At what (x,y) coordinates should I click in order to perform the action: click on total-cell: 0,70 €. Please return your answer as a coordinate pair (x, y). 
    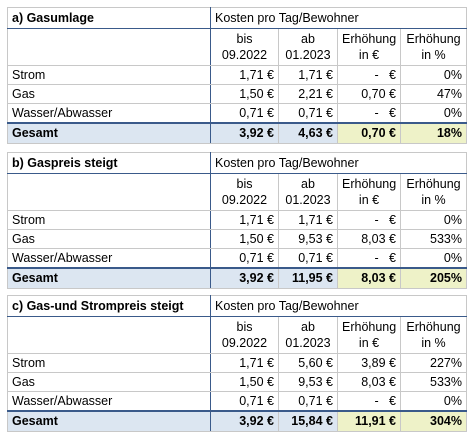
    Looking at the image, I should click on (369, 133).